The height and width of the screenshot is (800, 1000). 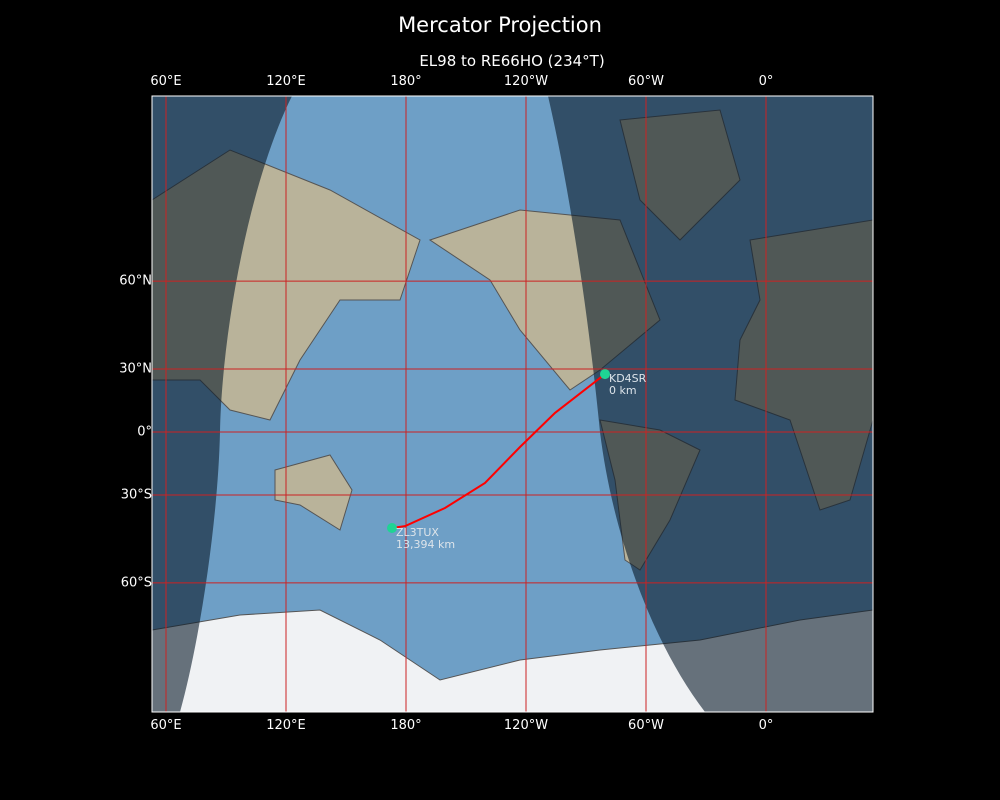 I want to click on australia, so click(x=313, y=492).